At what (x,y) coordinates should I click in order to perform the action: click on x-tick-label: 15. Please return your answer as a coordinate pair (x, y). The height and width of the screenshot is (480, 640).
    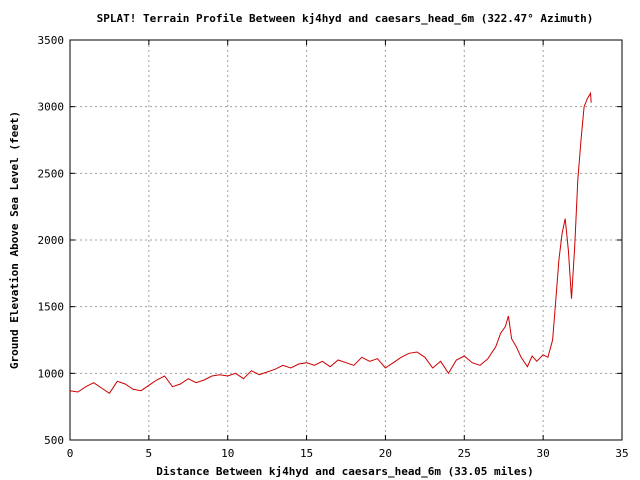
    Looking at the image, I should click on (306, 453).